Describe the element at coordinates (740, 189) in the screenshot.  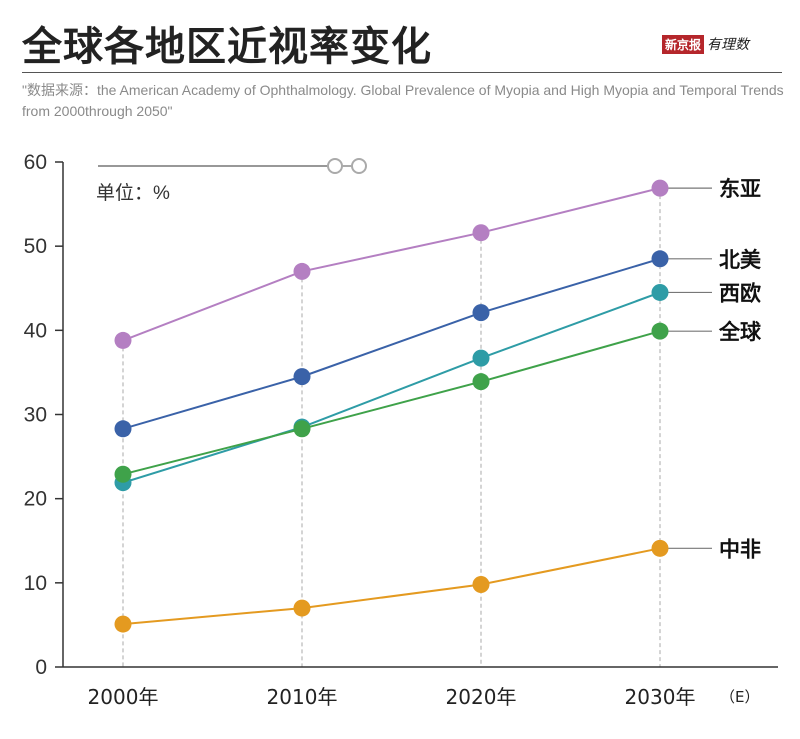
I see `series-label: 东亚` at that location.